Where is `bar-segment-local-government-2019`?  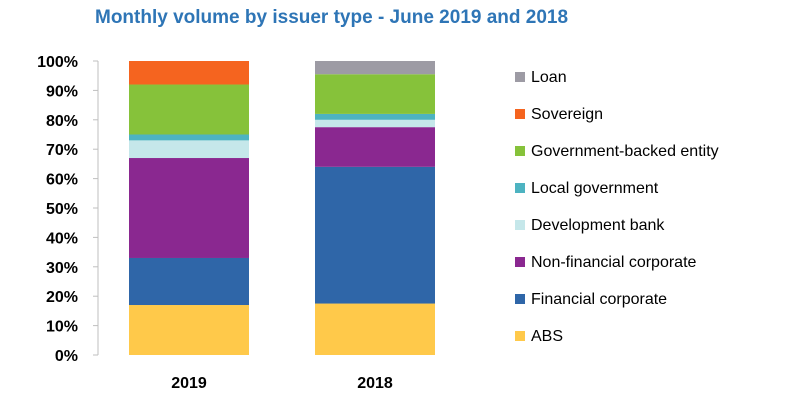
bar-segment-local-government-2019 is located at coordinates (189, 137).